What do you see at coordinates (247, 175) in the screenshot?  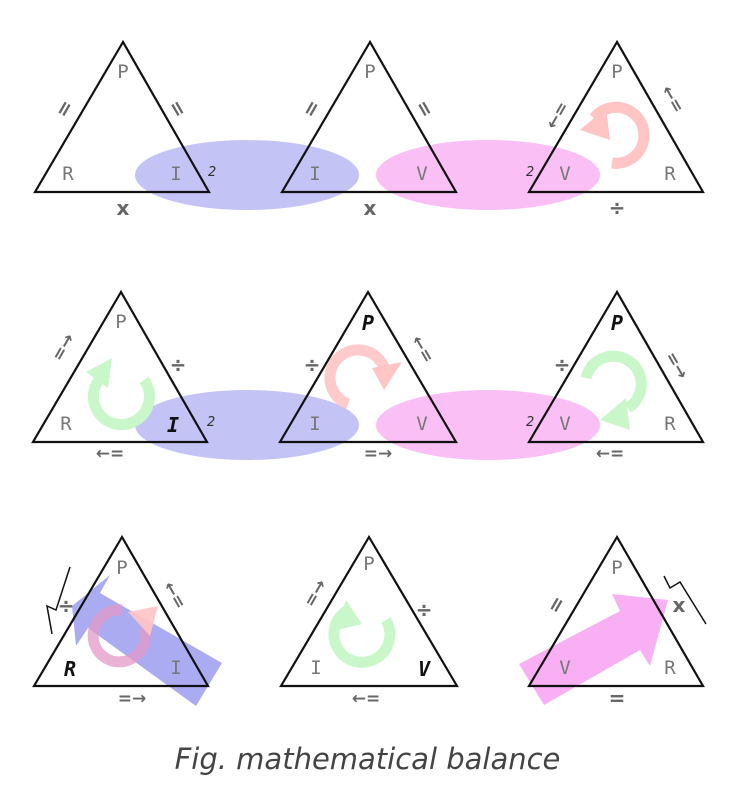 I see `current-ellipse-row1` at bounding box center [247, 175].